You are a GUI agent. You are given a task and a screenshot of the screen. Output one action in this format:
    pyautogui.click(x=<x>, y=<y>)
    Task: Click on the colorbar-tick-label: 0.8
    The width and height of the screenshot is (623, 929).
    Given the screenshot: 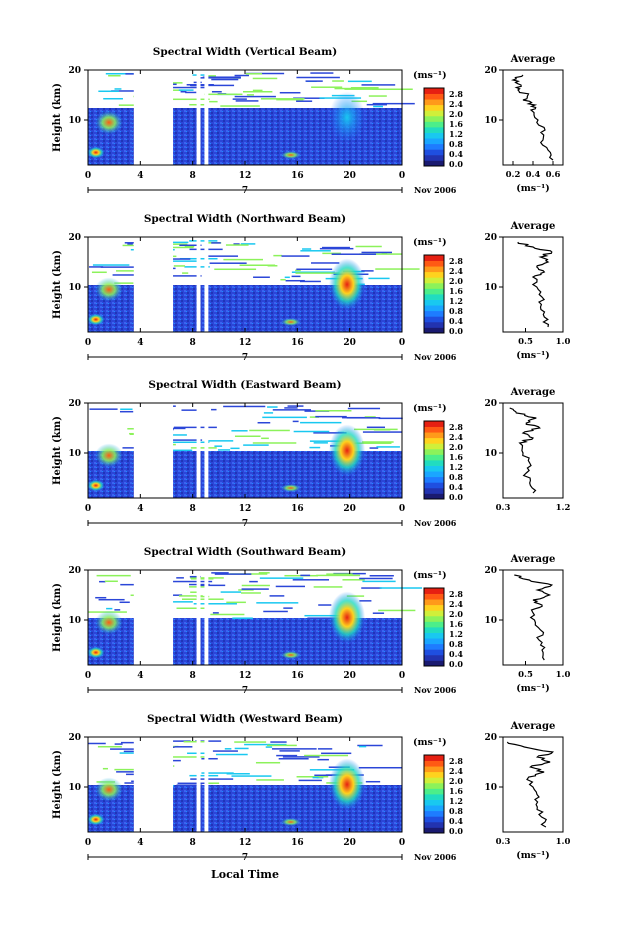 What is the action you would take?
    pyautogui.click(x=456, y=811)
    